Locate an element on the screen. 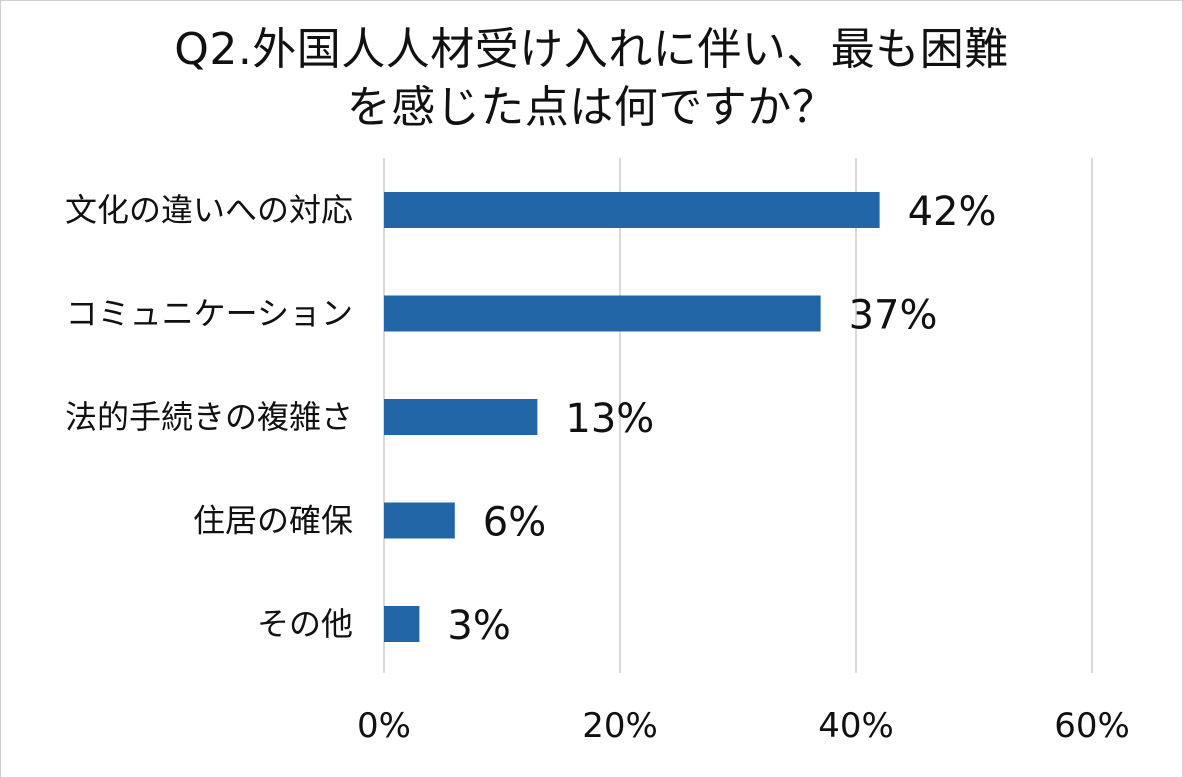  category-label-4: その他 is located at coordinates (305, 624).